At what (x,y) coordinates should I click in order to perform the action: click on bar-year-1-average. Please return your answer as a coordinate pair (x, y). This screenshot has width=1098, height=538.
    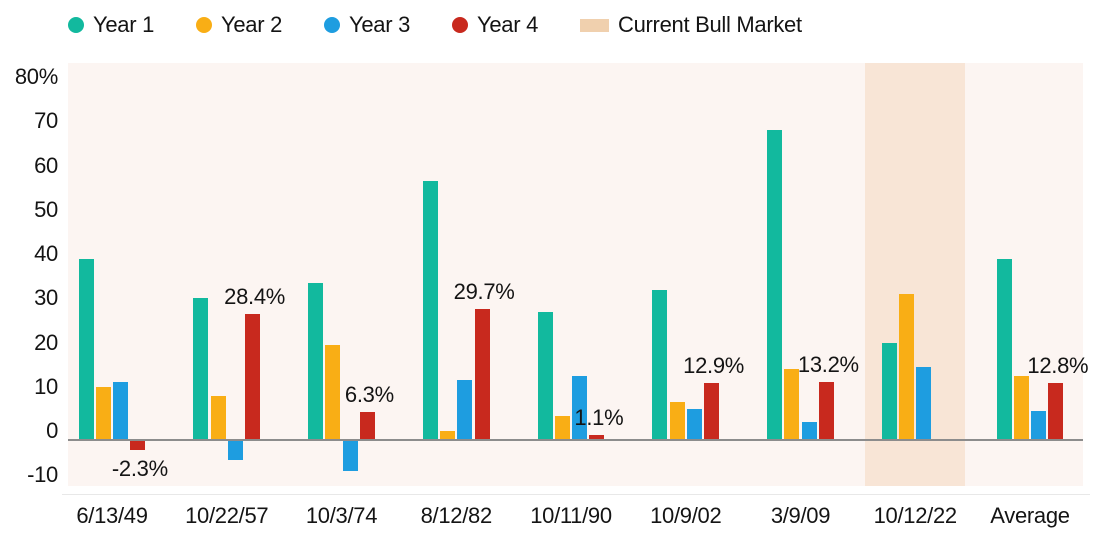
    Looking at the image, I should click on (1004, 349).